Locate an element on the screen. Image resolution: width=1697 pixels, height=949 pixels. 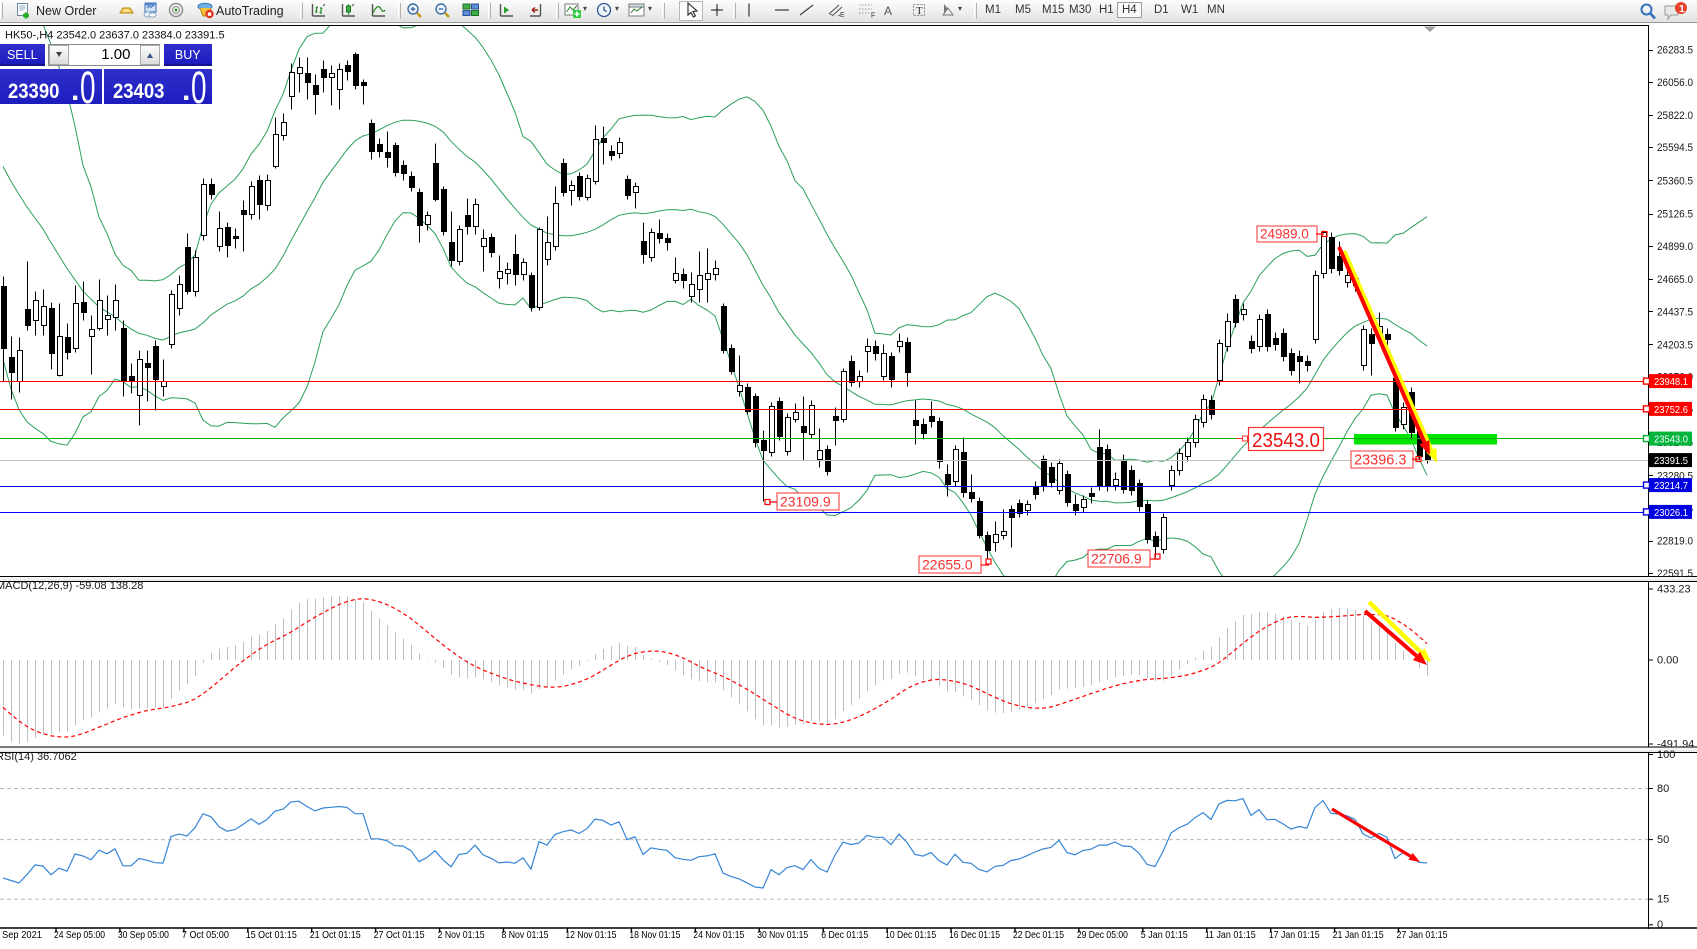
svg-text: 26056.0 is located at coordinates (1675, 83).